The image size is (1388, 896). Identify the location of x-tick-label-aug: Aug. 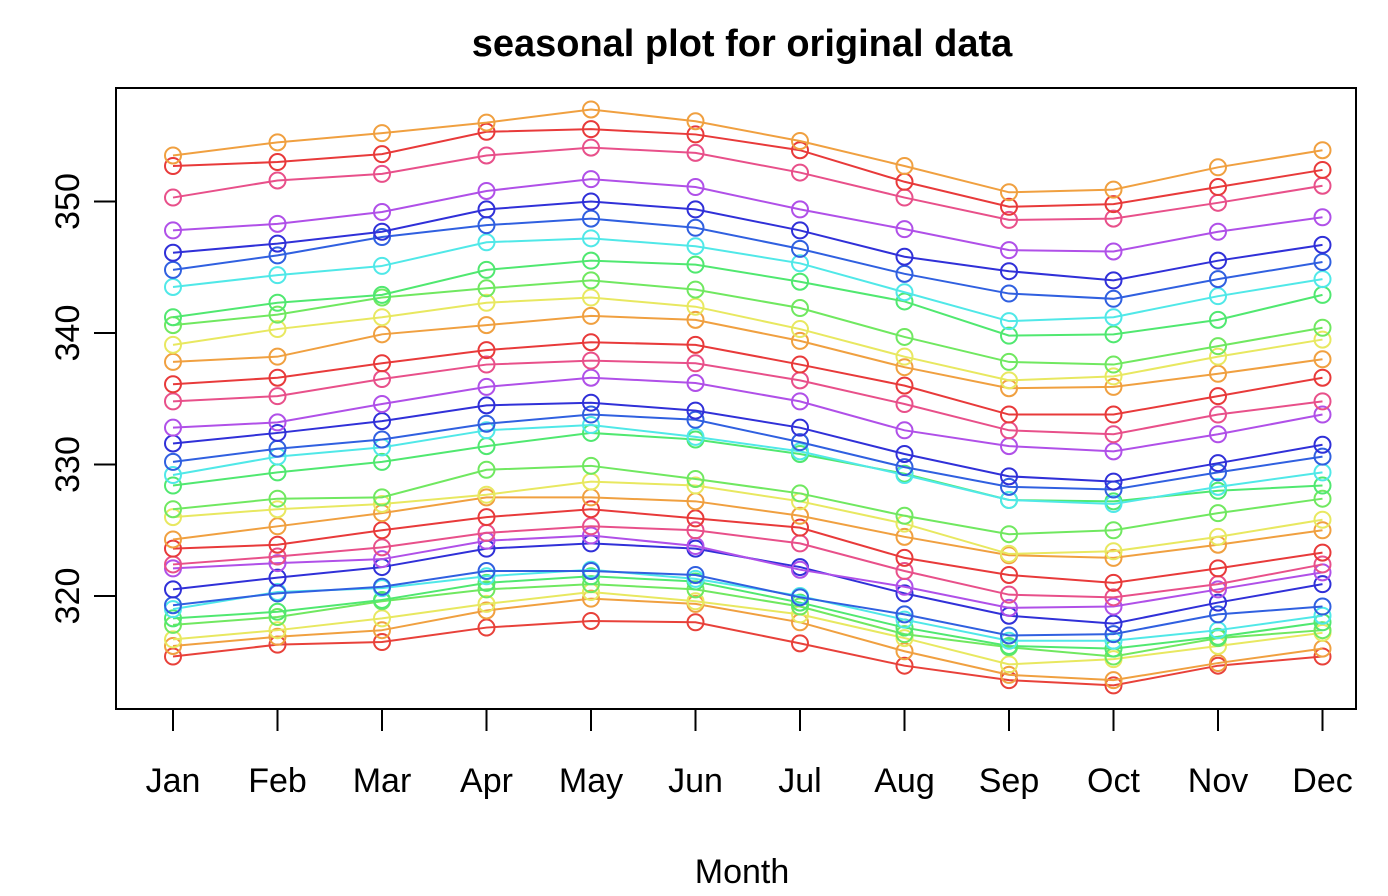
(904, 781).